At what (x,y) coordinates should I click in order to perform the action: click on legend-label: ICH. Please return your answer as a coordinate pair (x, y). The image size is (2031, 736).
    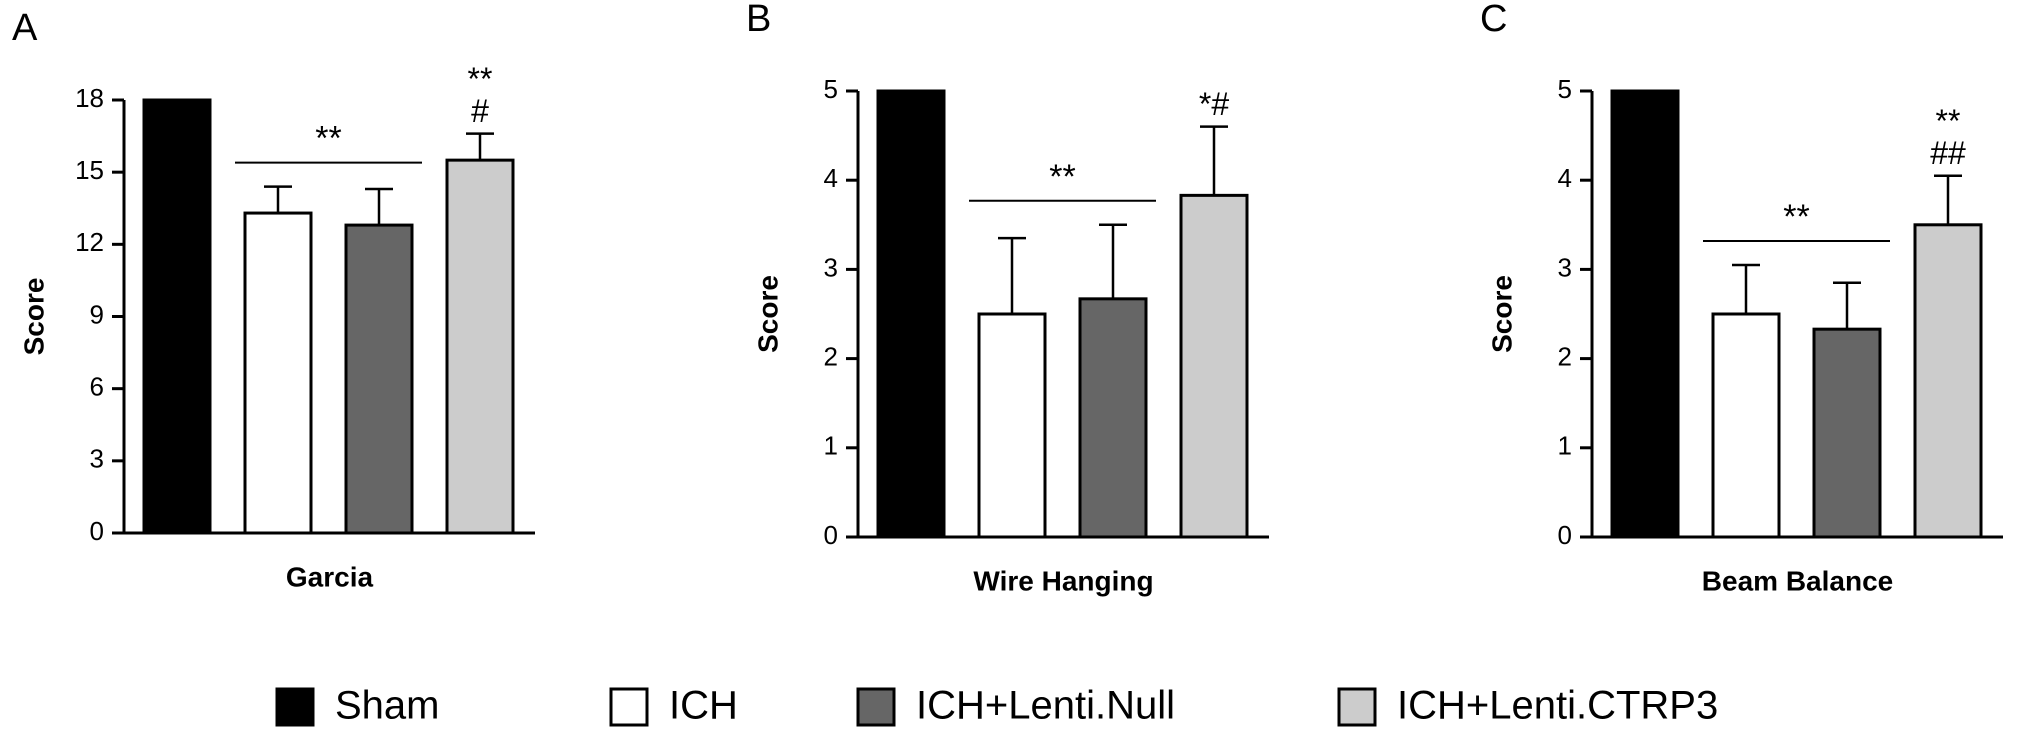
    Looking at the image, I should click on (703, 706).